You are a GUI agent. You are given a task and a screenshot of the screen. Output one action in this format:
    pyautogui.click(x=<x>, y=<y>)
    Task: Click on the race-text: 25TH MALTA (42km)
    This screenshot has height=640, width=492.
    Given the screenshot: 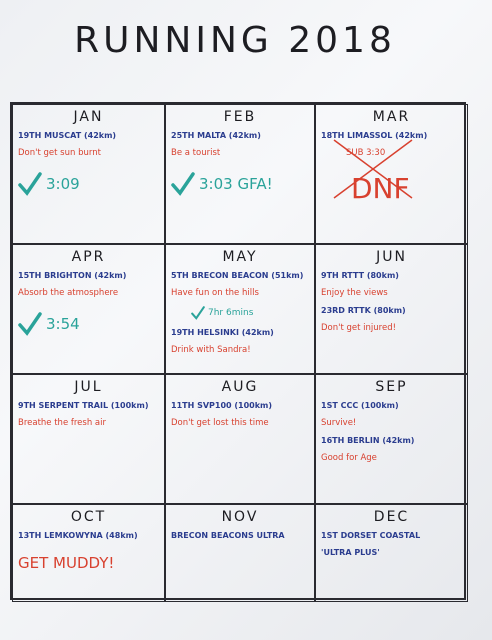 What is the action you would take?
    pyautogui.click(x=216, y=135)
    